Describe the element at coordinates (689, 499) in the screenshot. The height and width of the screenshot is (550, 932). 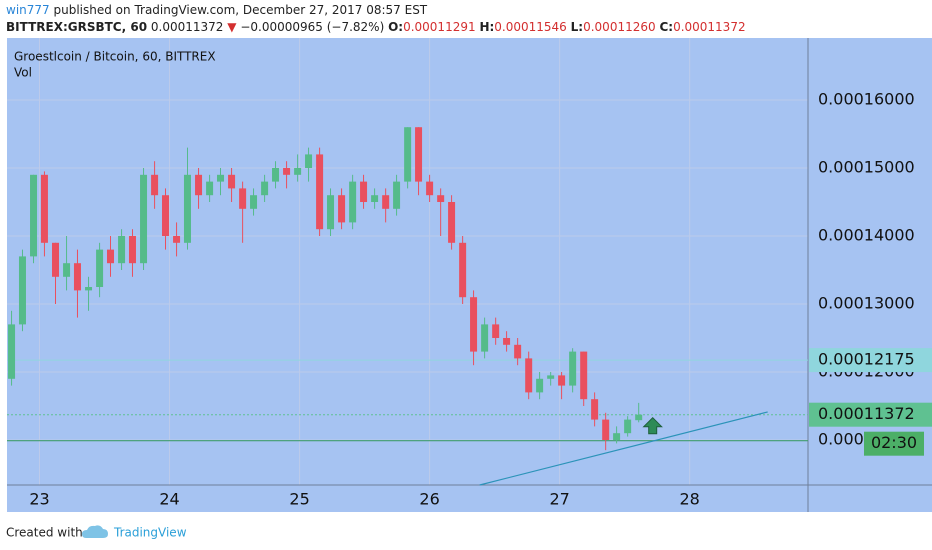
I see `x-tick-label: 28` at that location.